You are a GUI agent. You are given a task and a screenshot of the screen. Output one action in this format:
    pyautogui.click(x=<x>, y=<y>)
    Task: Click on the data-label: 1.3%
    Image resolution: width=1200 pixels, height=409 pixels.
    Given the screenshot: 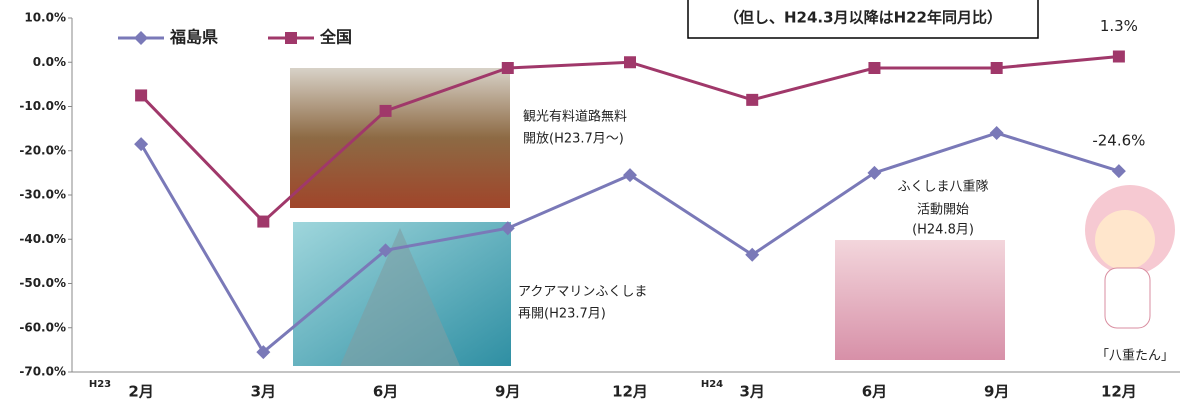 What is the action you would take?
    pyautogui.click(x=1119, y=26)
    